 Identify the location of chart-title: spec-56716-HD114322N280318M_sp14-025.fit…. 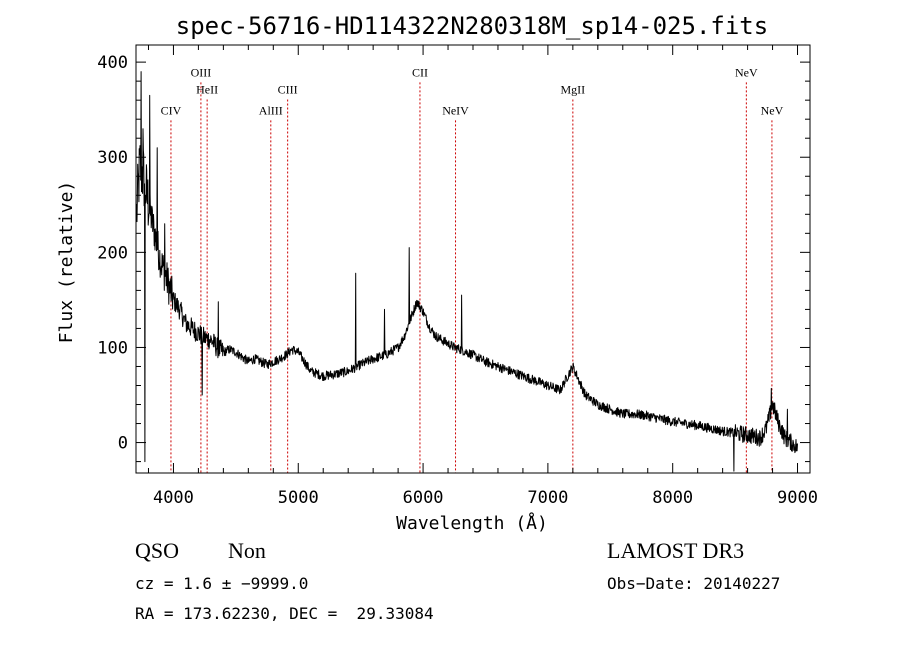
(472, 26).